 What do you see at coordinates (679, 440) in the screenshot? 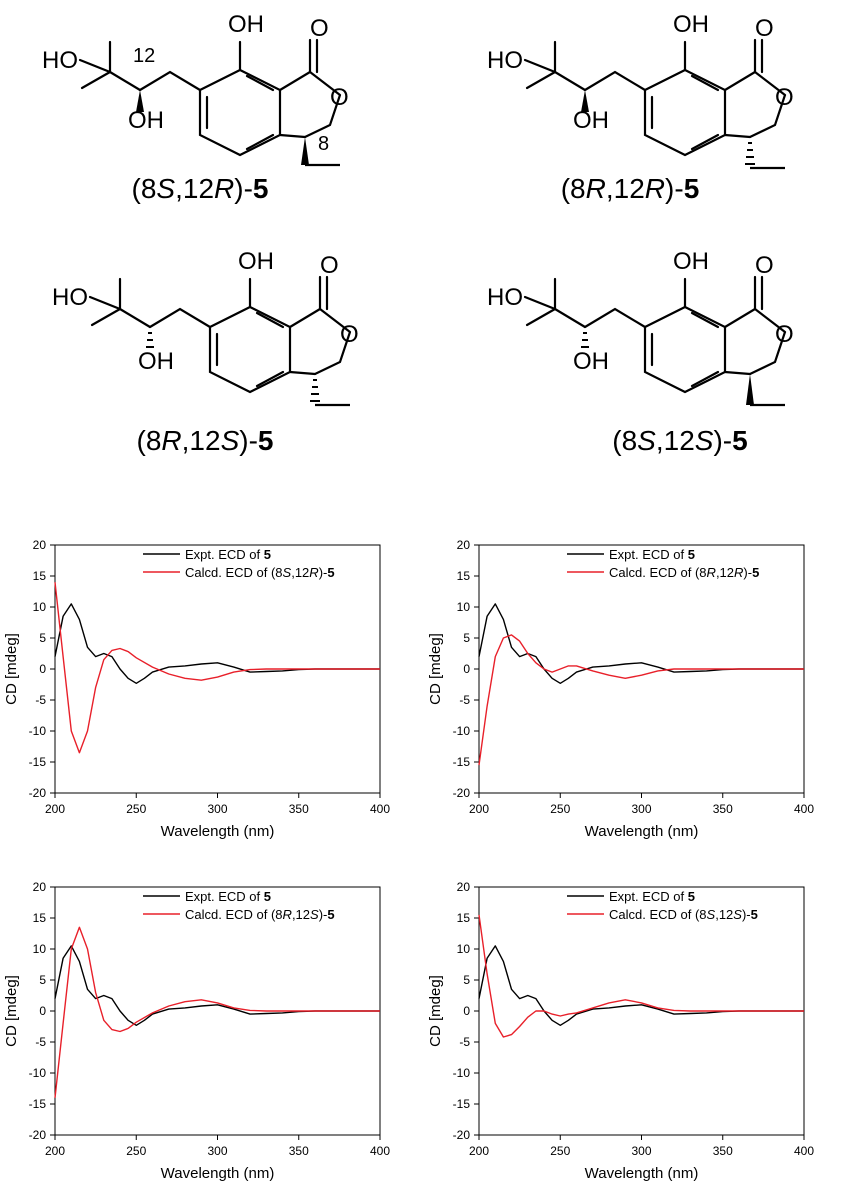
I see `stereo-label-8s12s: (8S,12S)-5` at bounding box center [679, 440].